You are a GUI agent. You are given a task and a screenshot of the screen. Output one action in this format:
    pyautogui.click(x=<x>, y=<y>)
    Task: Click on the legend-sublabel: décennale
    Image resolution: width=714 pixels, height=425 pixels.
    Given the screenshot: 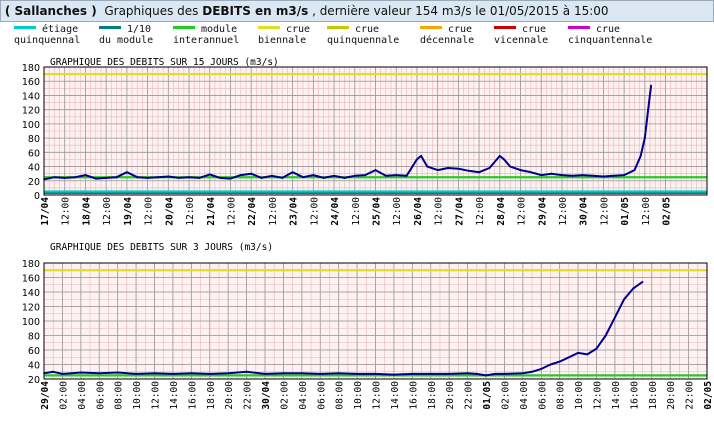 What is the action you would take?
    pyautogui.click(x=447, y=40)
    